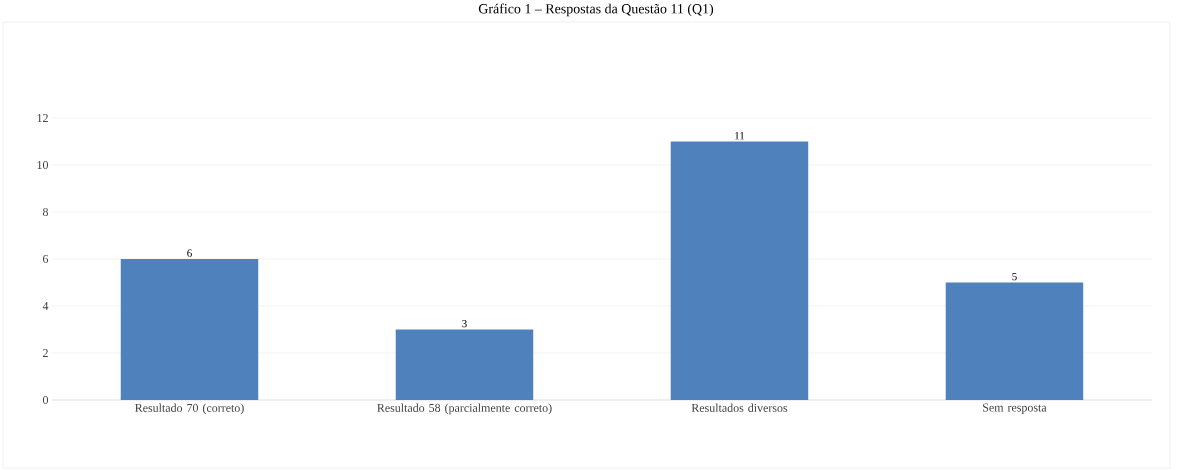 This screenshot has height=470, width=1192. What do you see at coordinates (46, 259) in the screenshot?
I see `y-tick-label: 6` at bounding box center [46, 259].